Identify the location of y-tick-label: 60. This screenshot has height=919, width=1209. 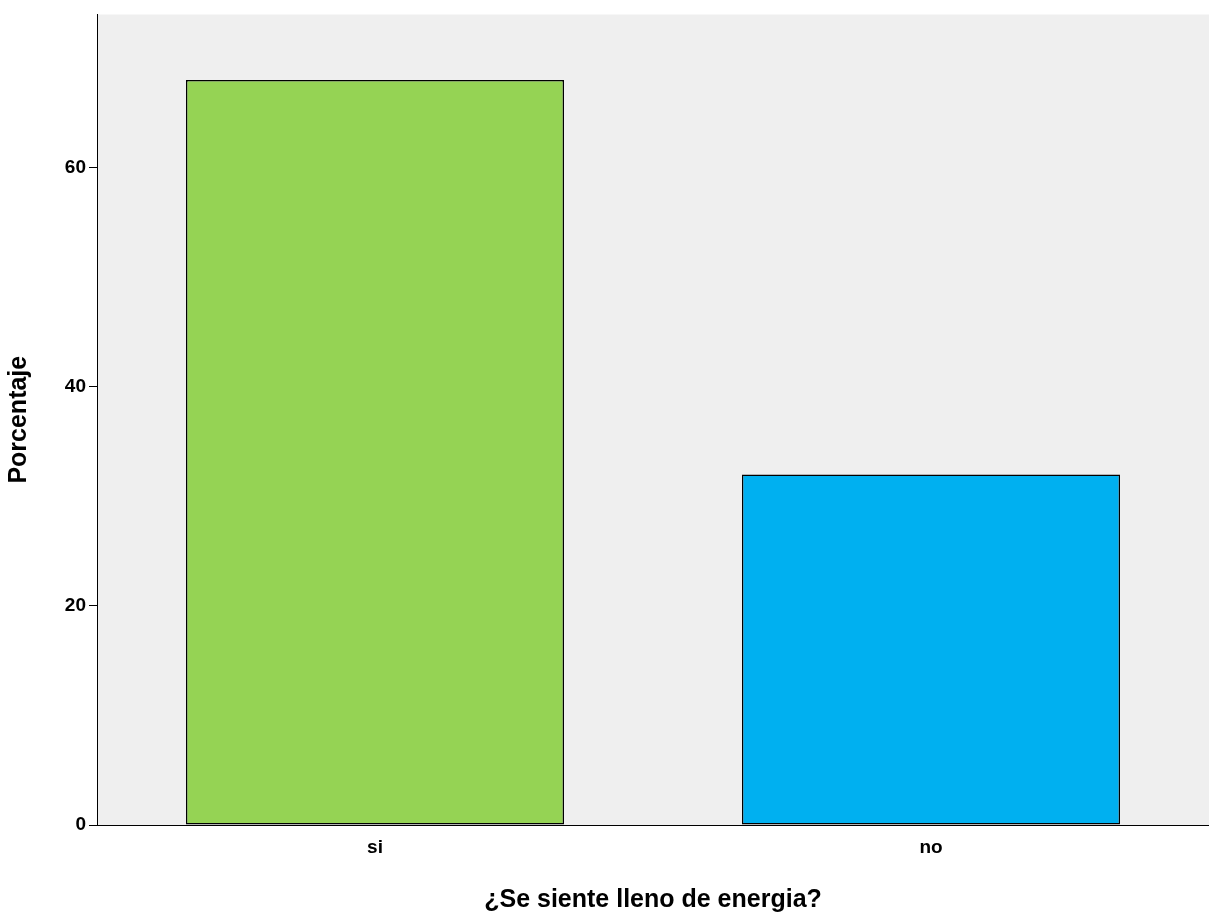
(75, 166).